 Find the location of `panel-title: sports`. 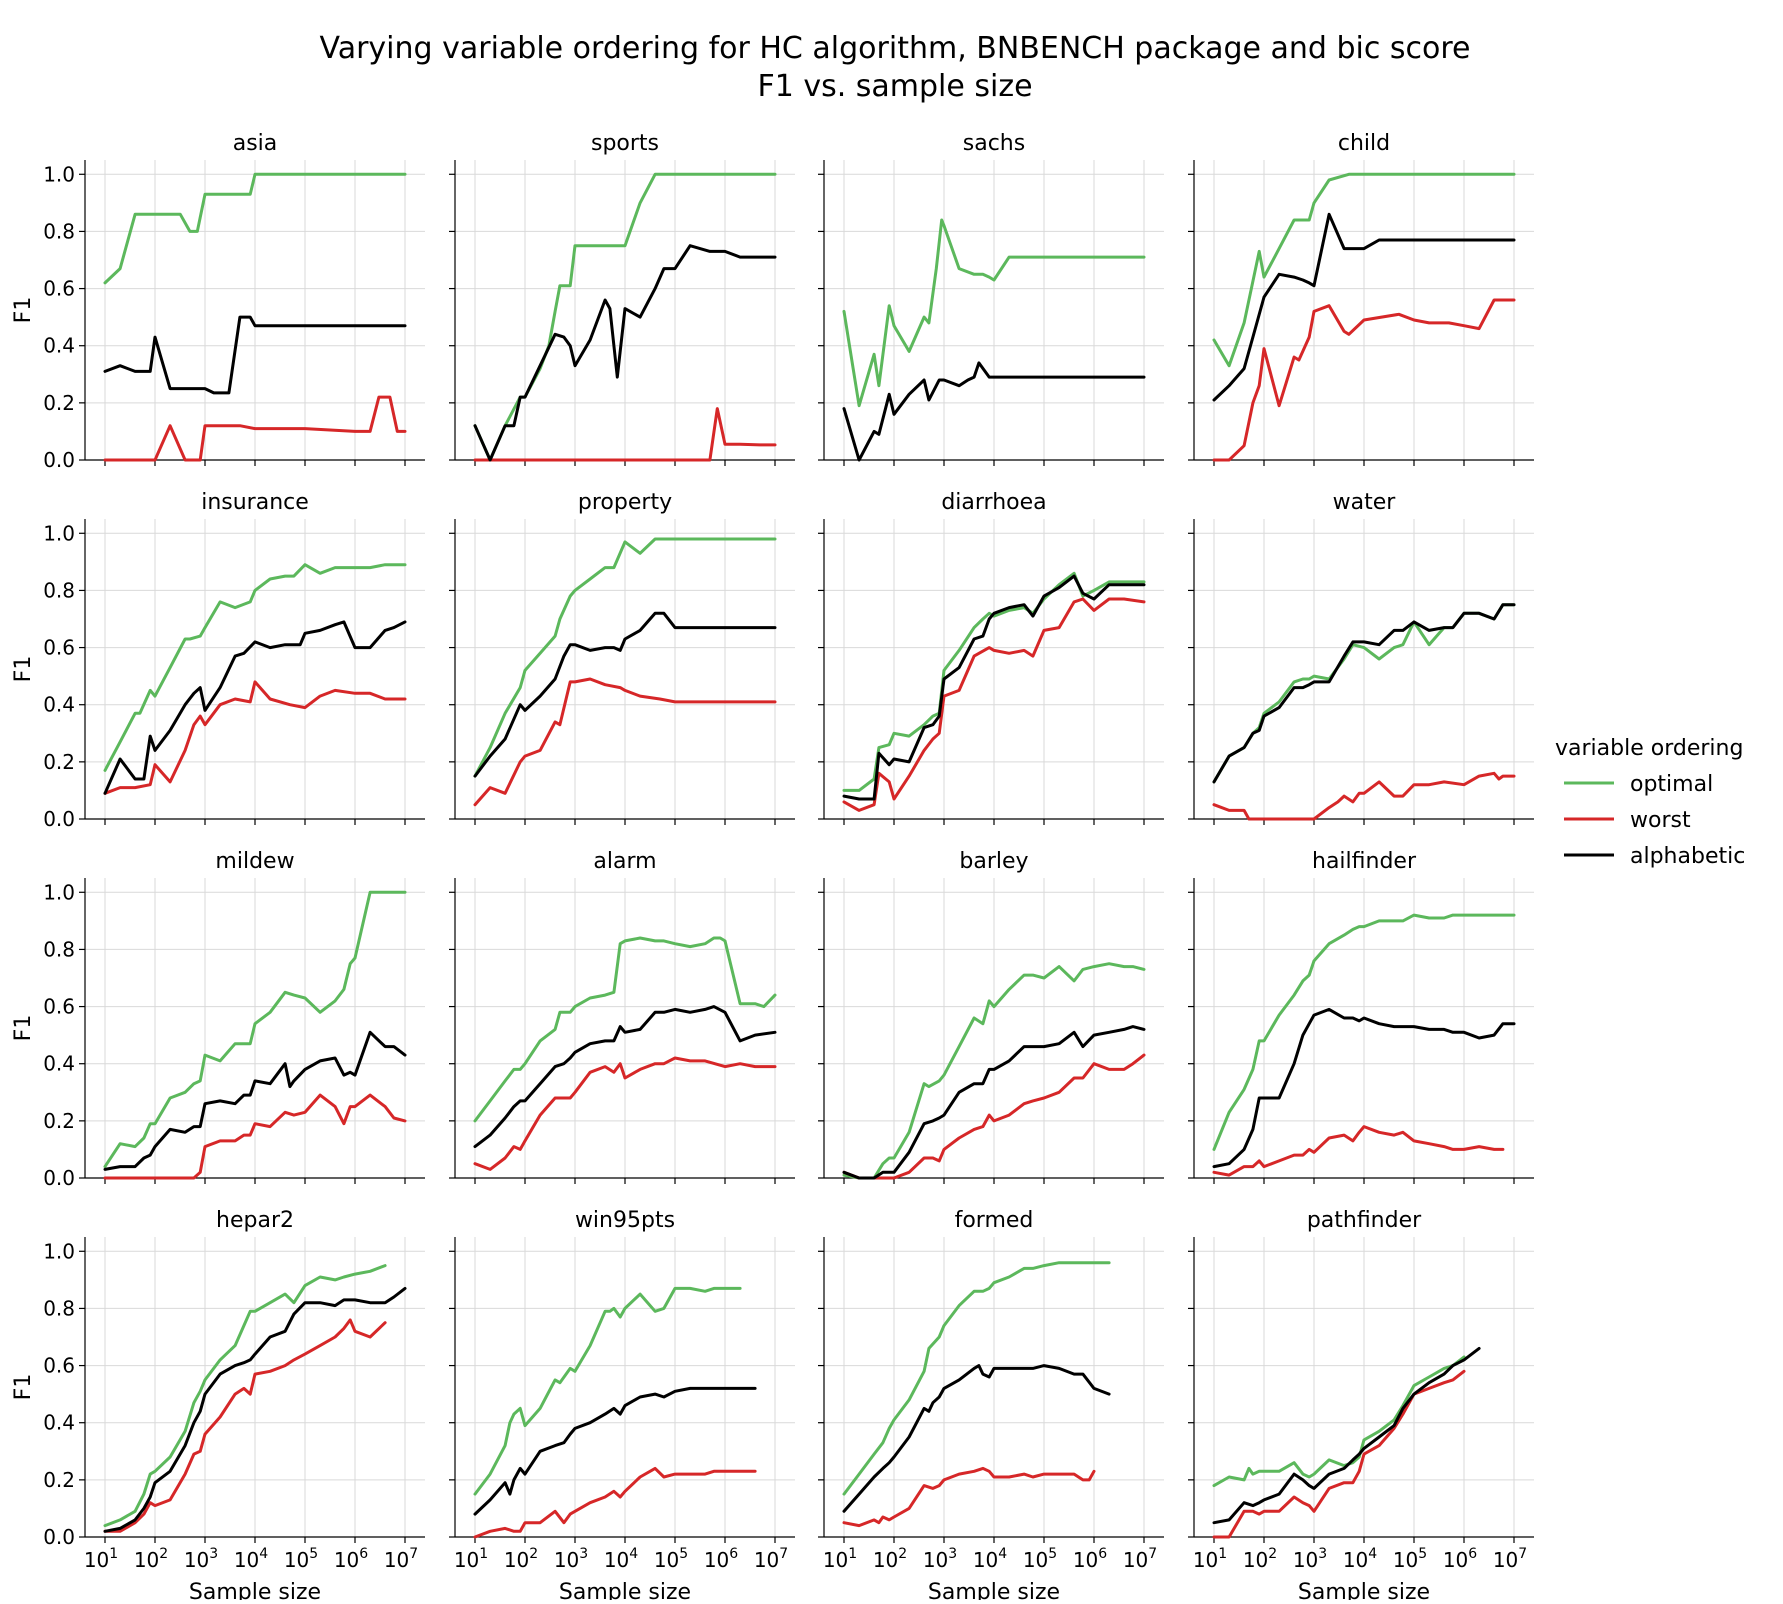

panel-title: sports is located at coordinates (625, 143).